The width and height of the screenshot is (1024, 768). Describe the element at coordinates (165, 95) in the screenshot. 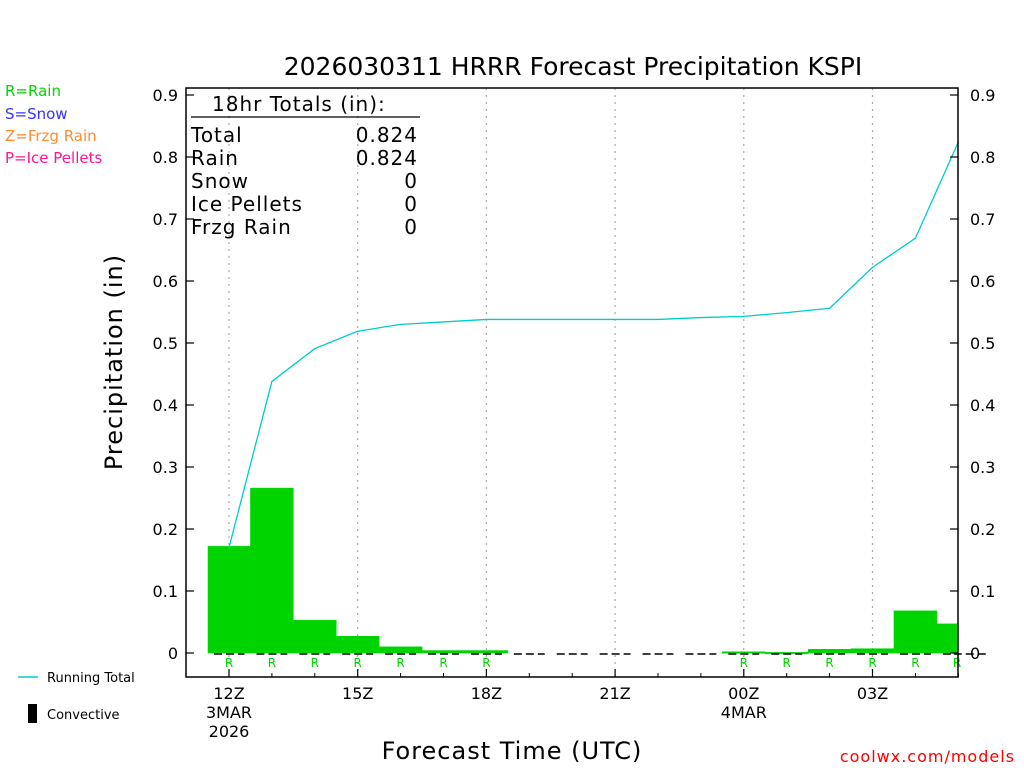

I see `ytick-label-left-9: 0.9` at that location.